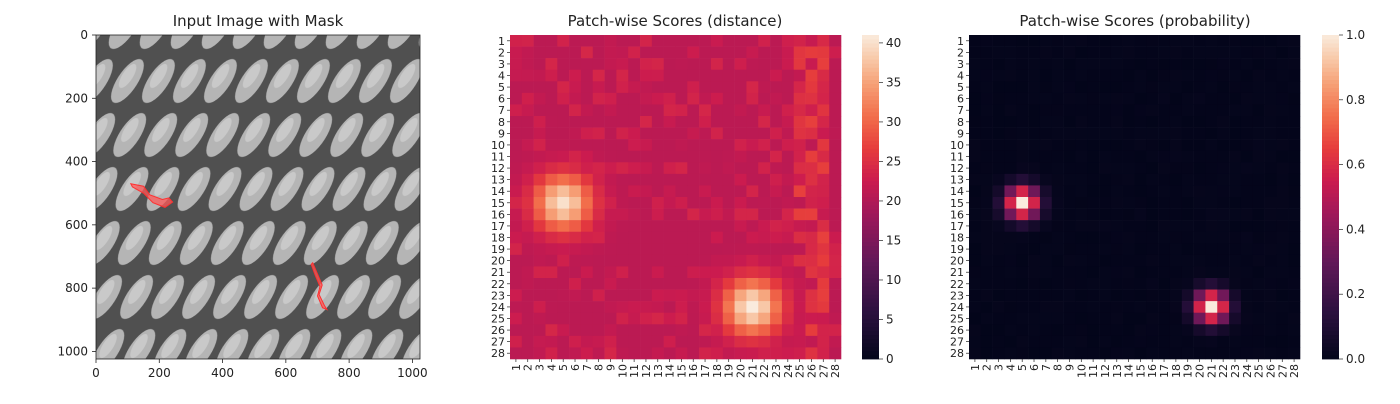 The width and height of the screenshot is (1400, 404). What do you see at coordinates (599, 367) in the screenshot?
I see `col-label: 8` at bounding box center [599, 367].